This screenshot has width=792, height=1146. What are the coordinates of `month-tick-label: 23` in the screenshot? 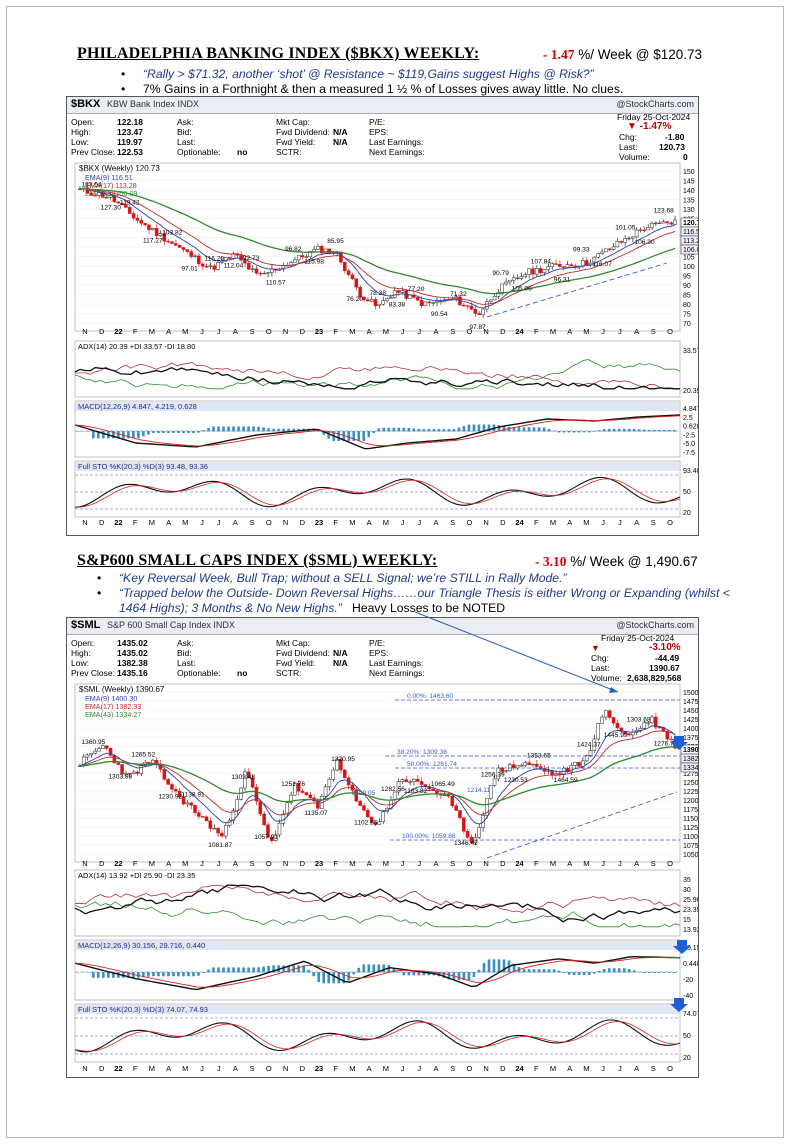 It's located at (319, 1068).